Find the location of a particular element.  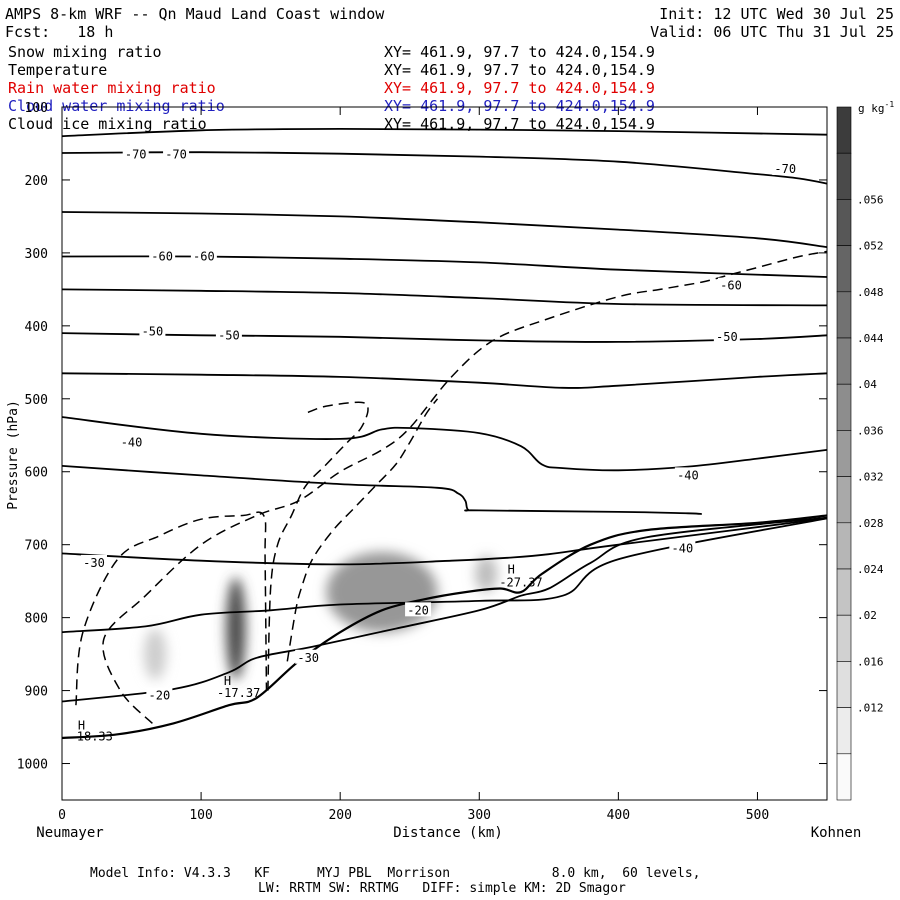

y-tick-label: 600 is located at coordinates (36, 473).